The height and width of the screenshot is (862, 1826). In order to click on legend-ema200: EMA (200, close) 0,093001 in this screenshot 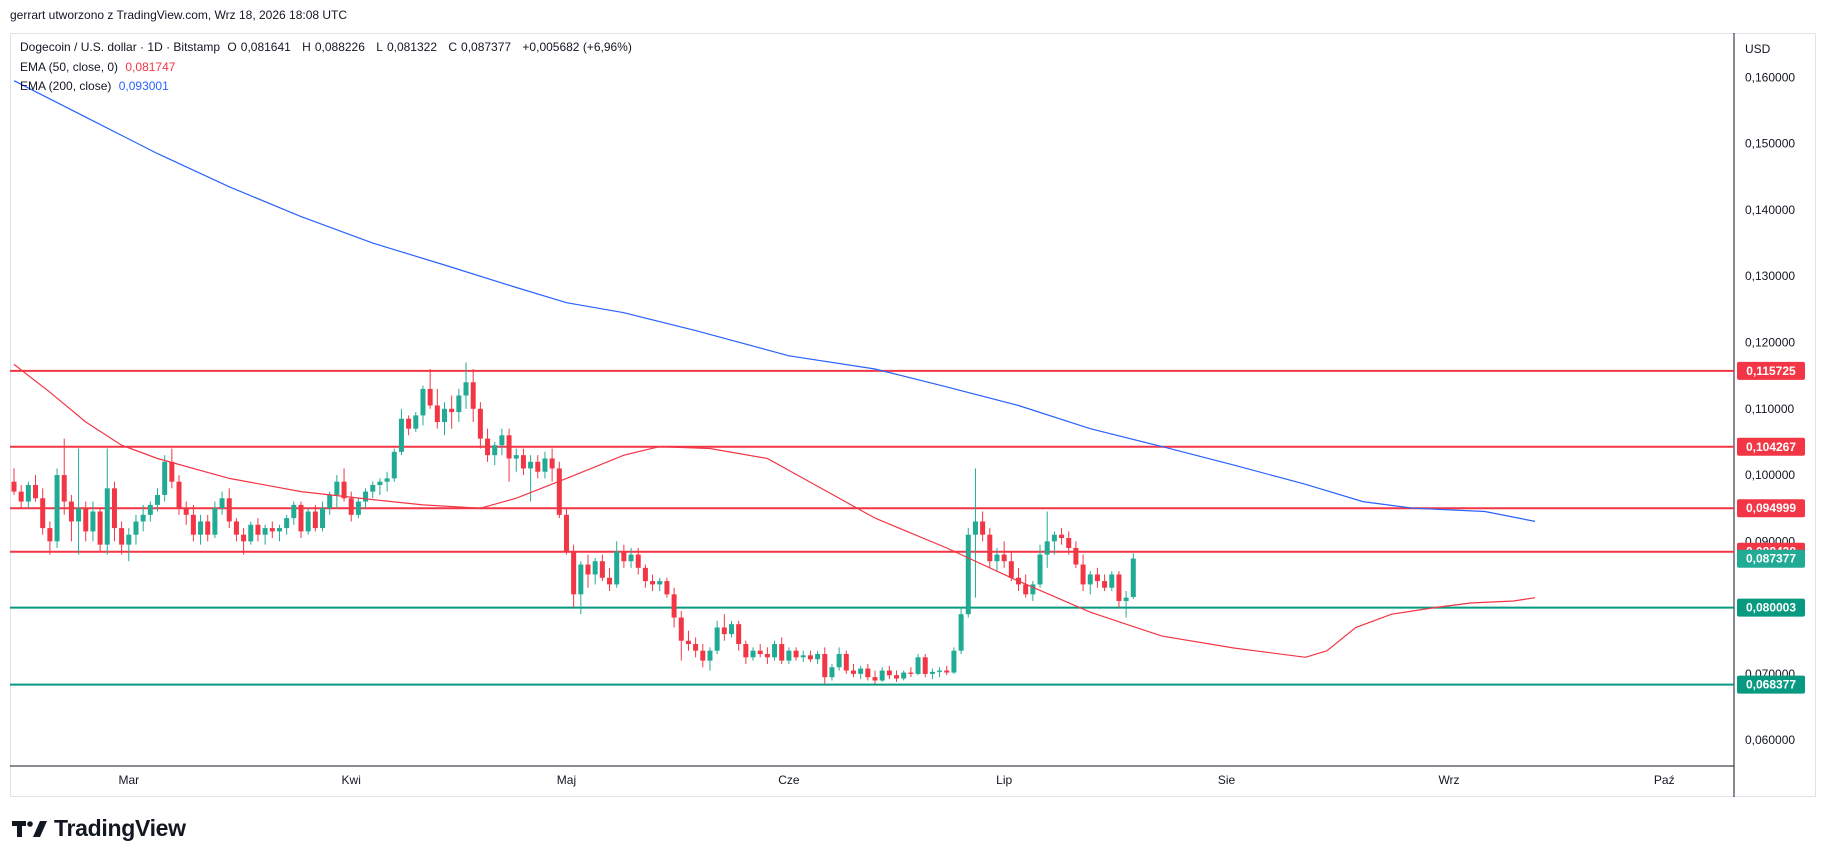, I will do `click(96, 86)`.